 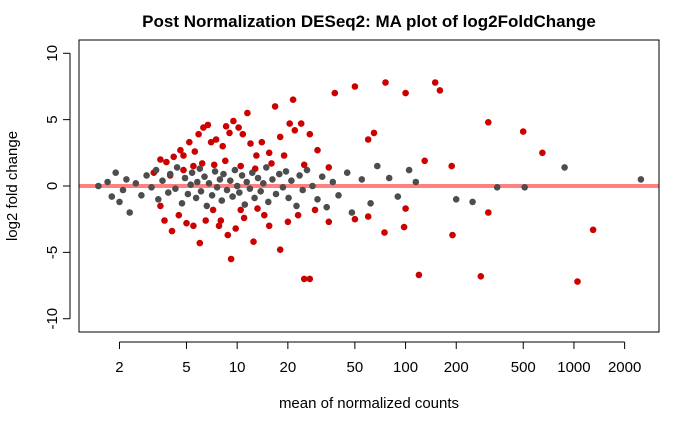 What do you see at coordinates (378, 358) in the screenshot?
I see `x-axis: 2 5 10 20 50 100 200 500 1000 2000` at bounding box center [378, 358].